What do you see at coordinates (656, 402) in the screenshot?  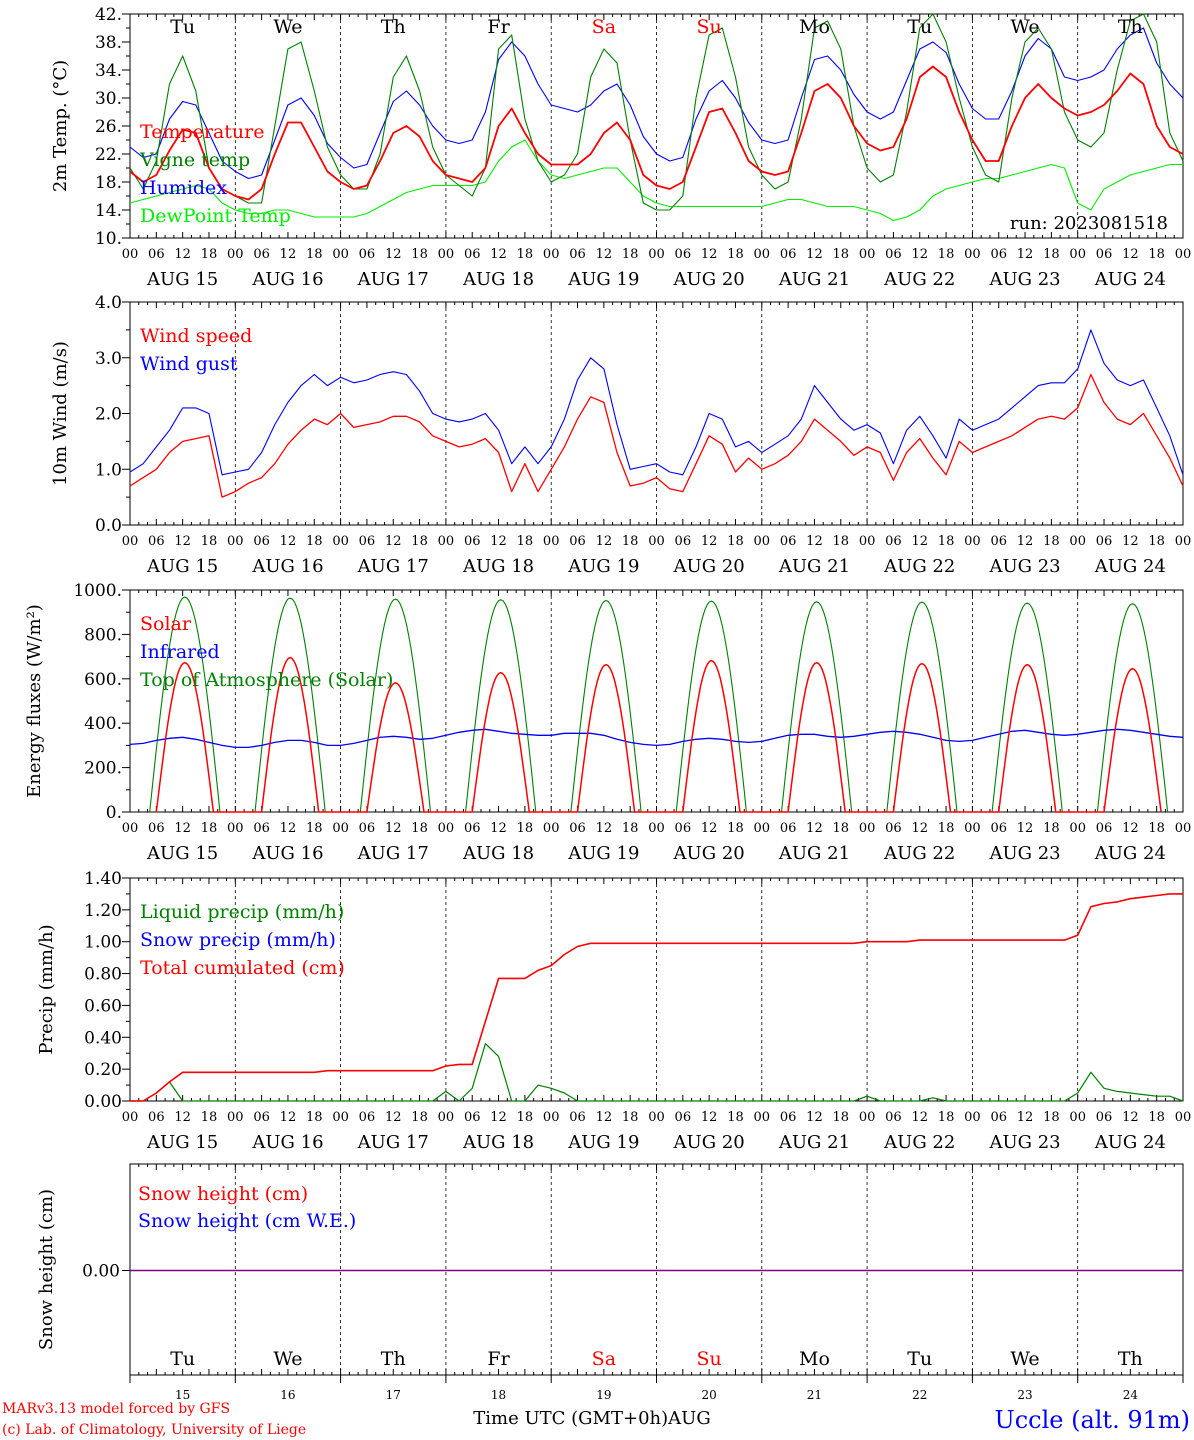 I see `series-wind-gust` at bounding box center [656, 402].